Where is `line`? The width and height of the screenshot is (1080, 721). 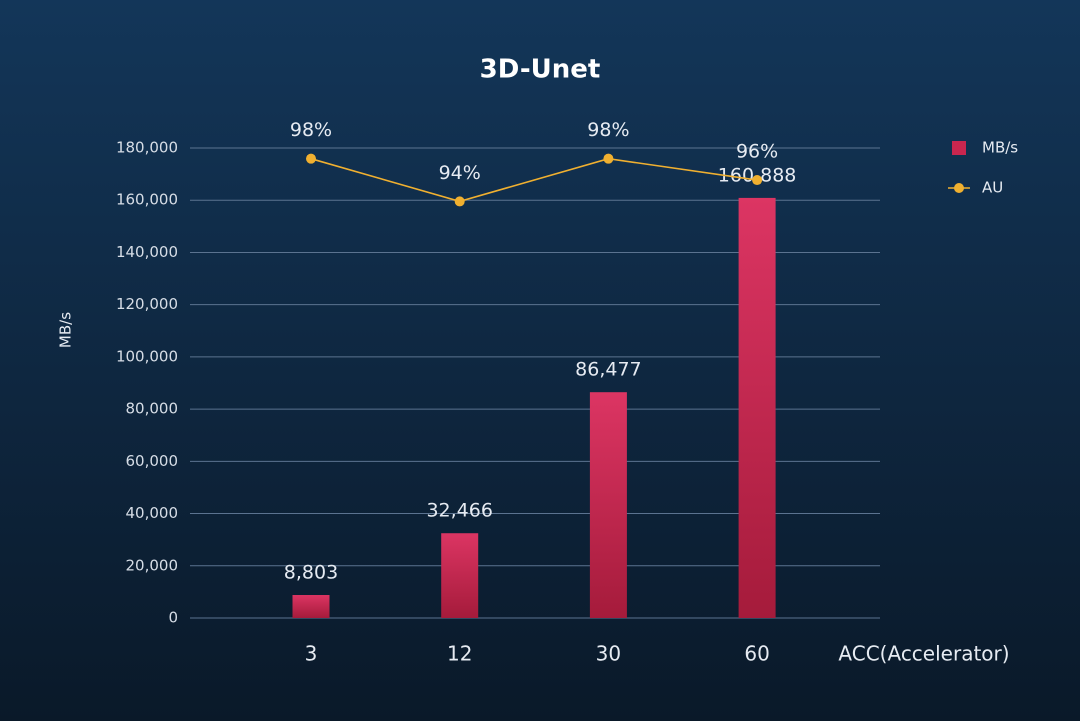 line is located at coordinates (534, 180).